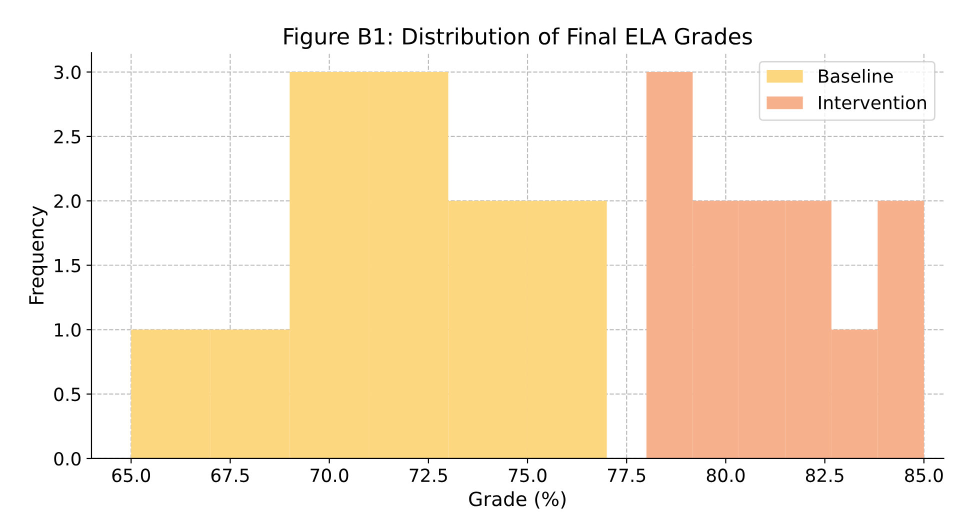 Image resolution: width=963 pixels, height=527 pixels. Describe the element at coordinates (67, 395) in the screenshot. I see `y-tick-label: 0.5` at that location.